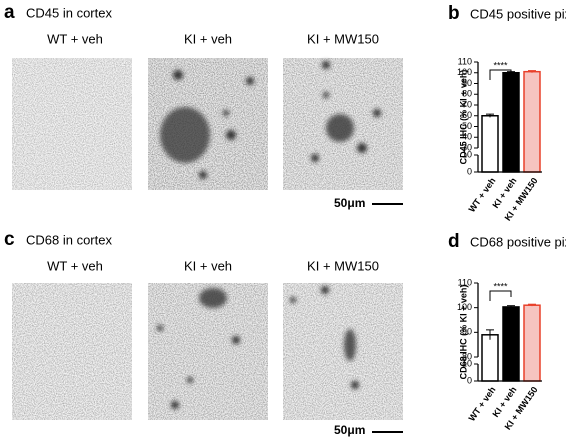  I want to click on panel-letter: a, so click(9, 12).